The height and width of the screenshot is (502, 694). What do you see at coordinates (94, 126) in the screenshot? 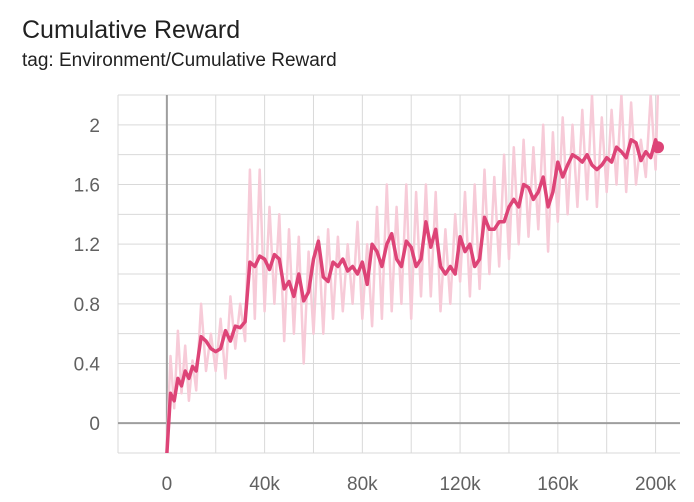
I see `y-tick-label: 2` at bounding box center [94, 126].